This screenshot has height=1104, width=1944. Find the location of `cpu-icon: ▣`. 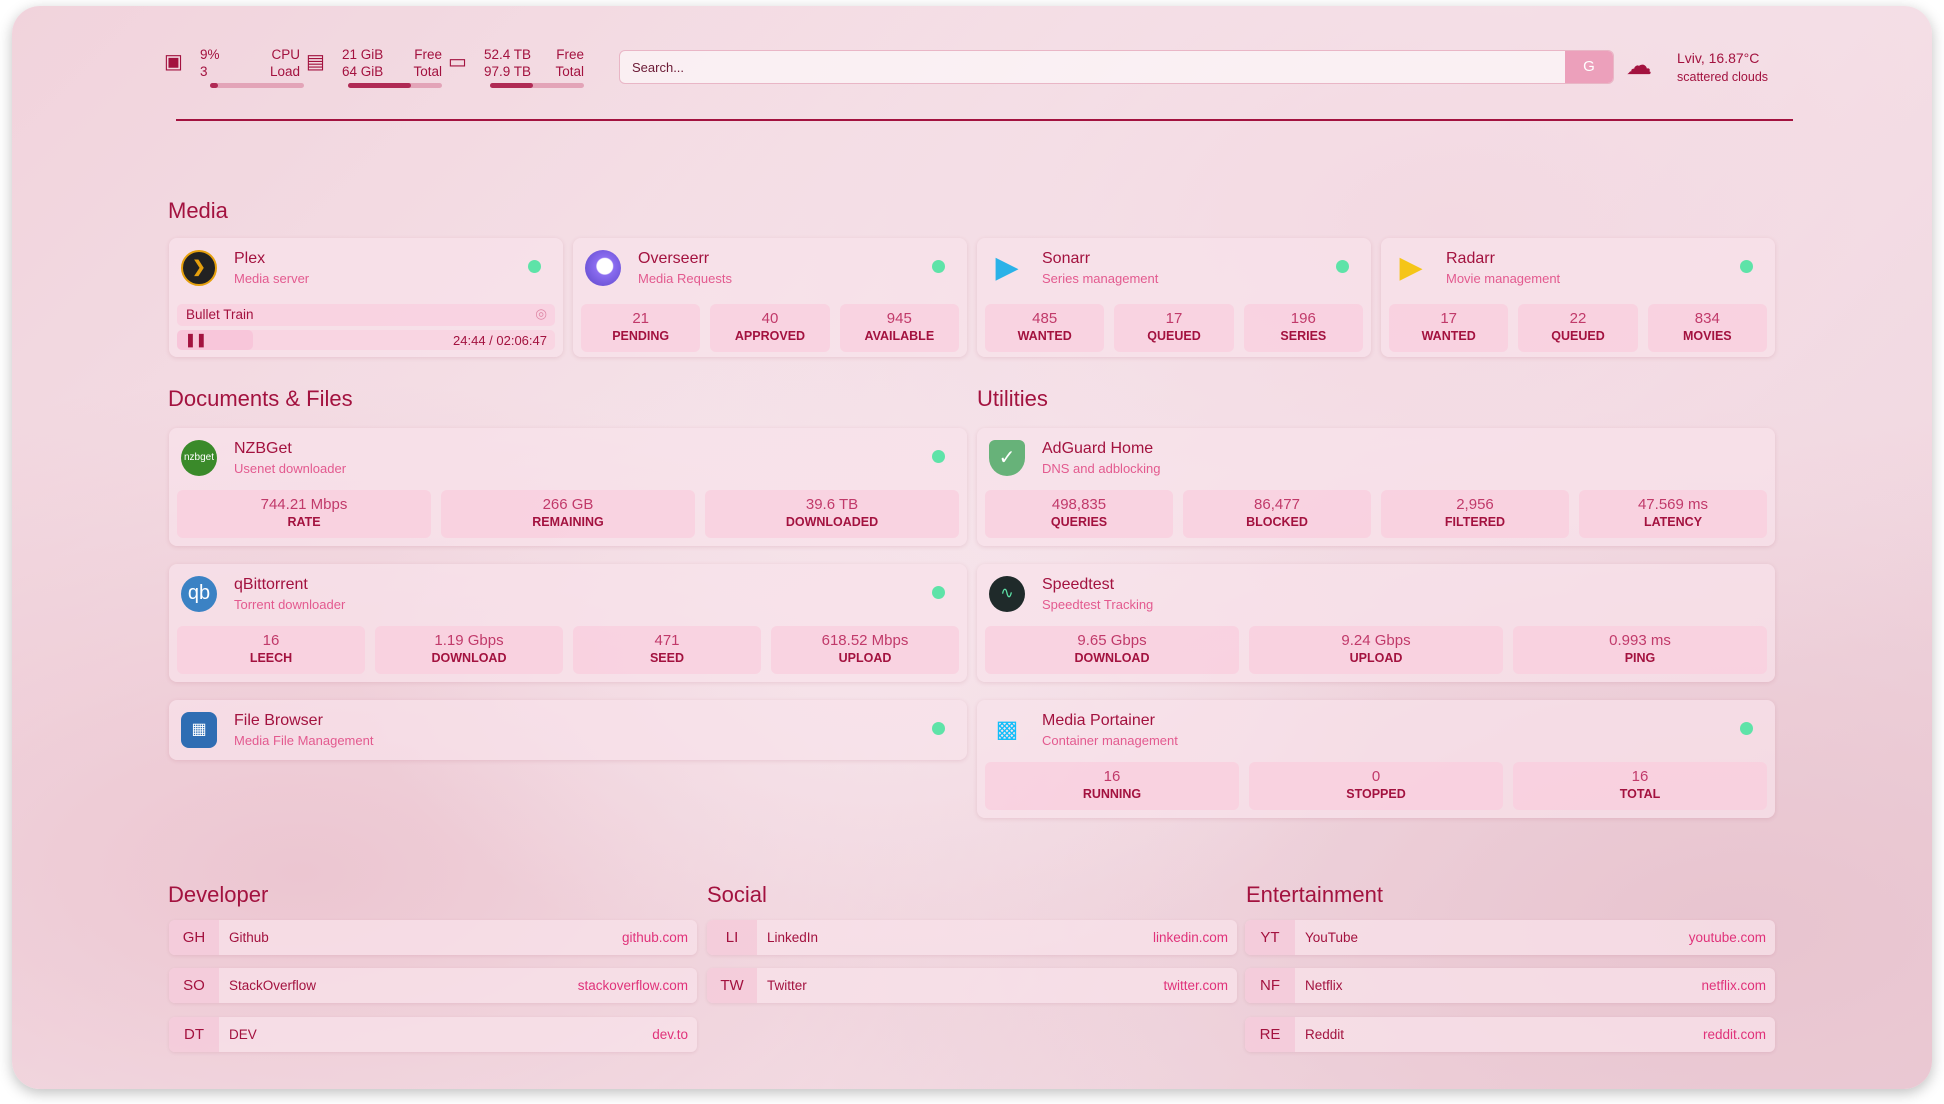

cpu-icon: ▣ is located at coordinates (173, 62).